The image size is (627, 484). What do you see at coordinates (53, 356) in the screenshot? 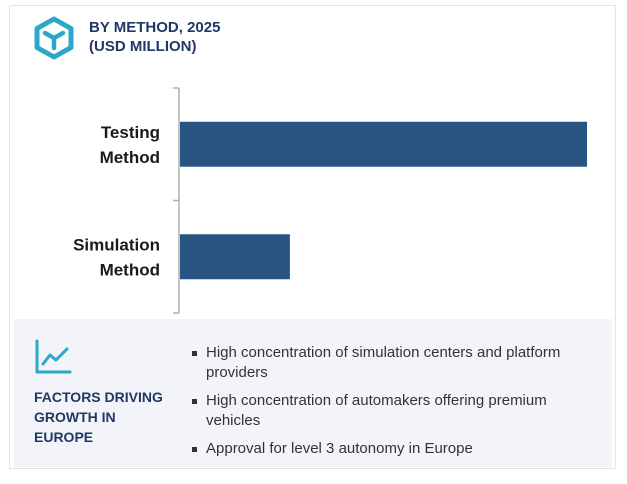
I see `trend-chart-icon` at bounding box center [53, 356].